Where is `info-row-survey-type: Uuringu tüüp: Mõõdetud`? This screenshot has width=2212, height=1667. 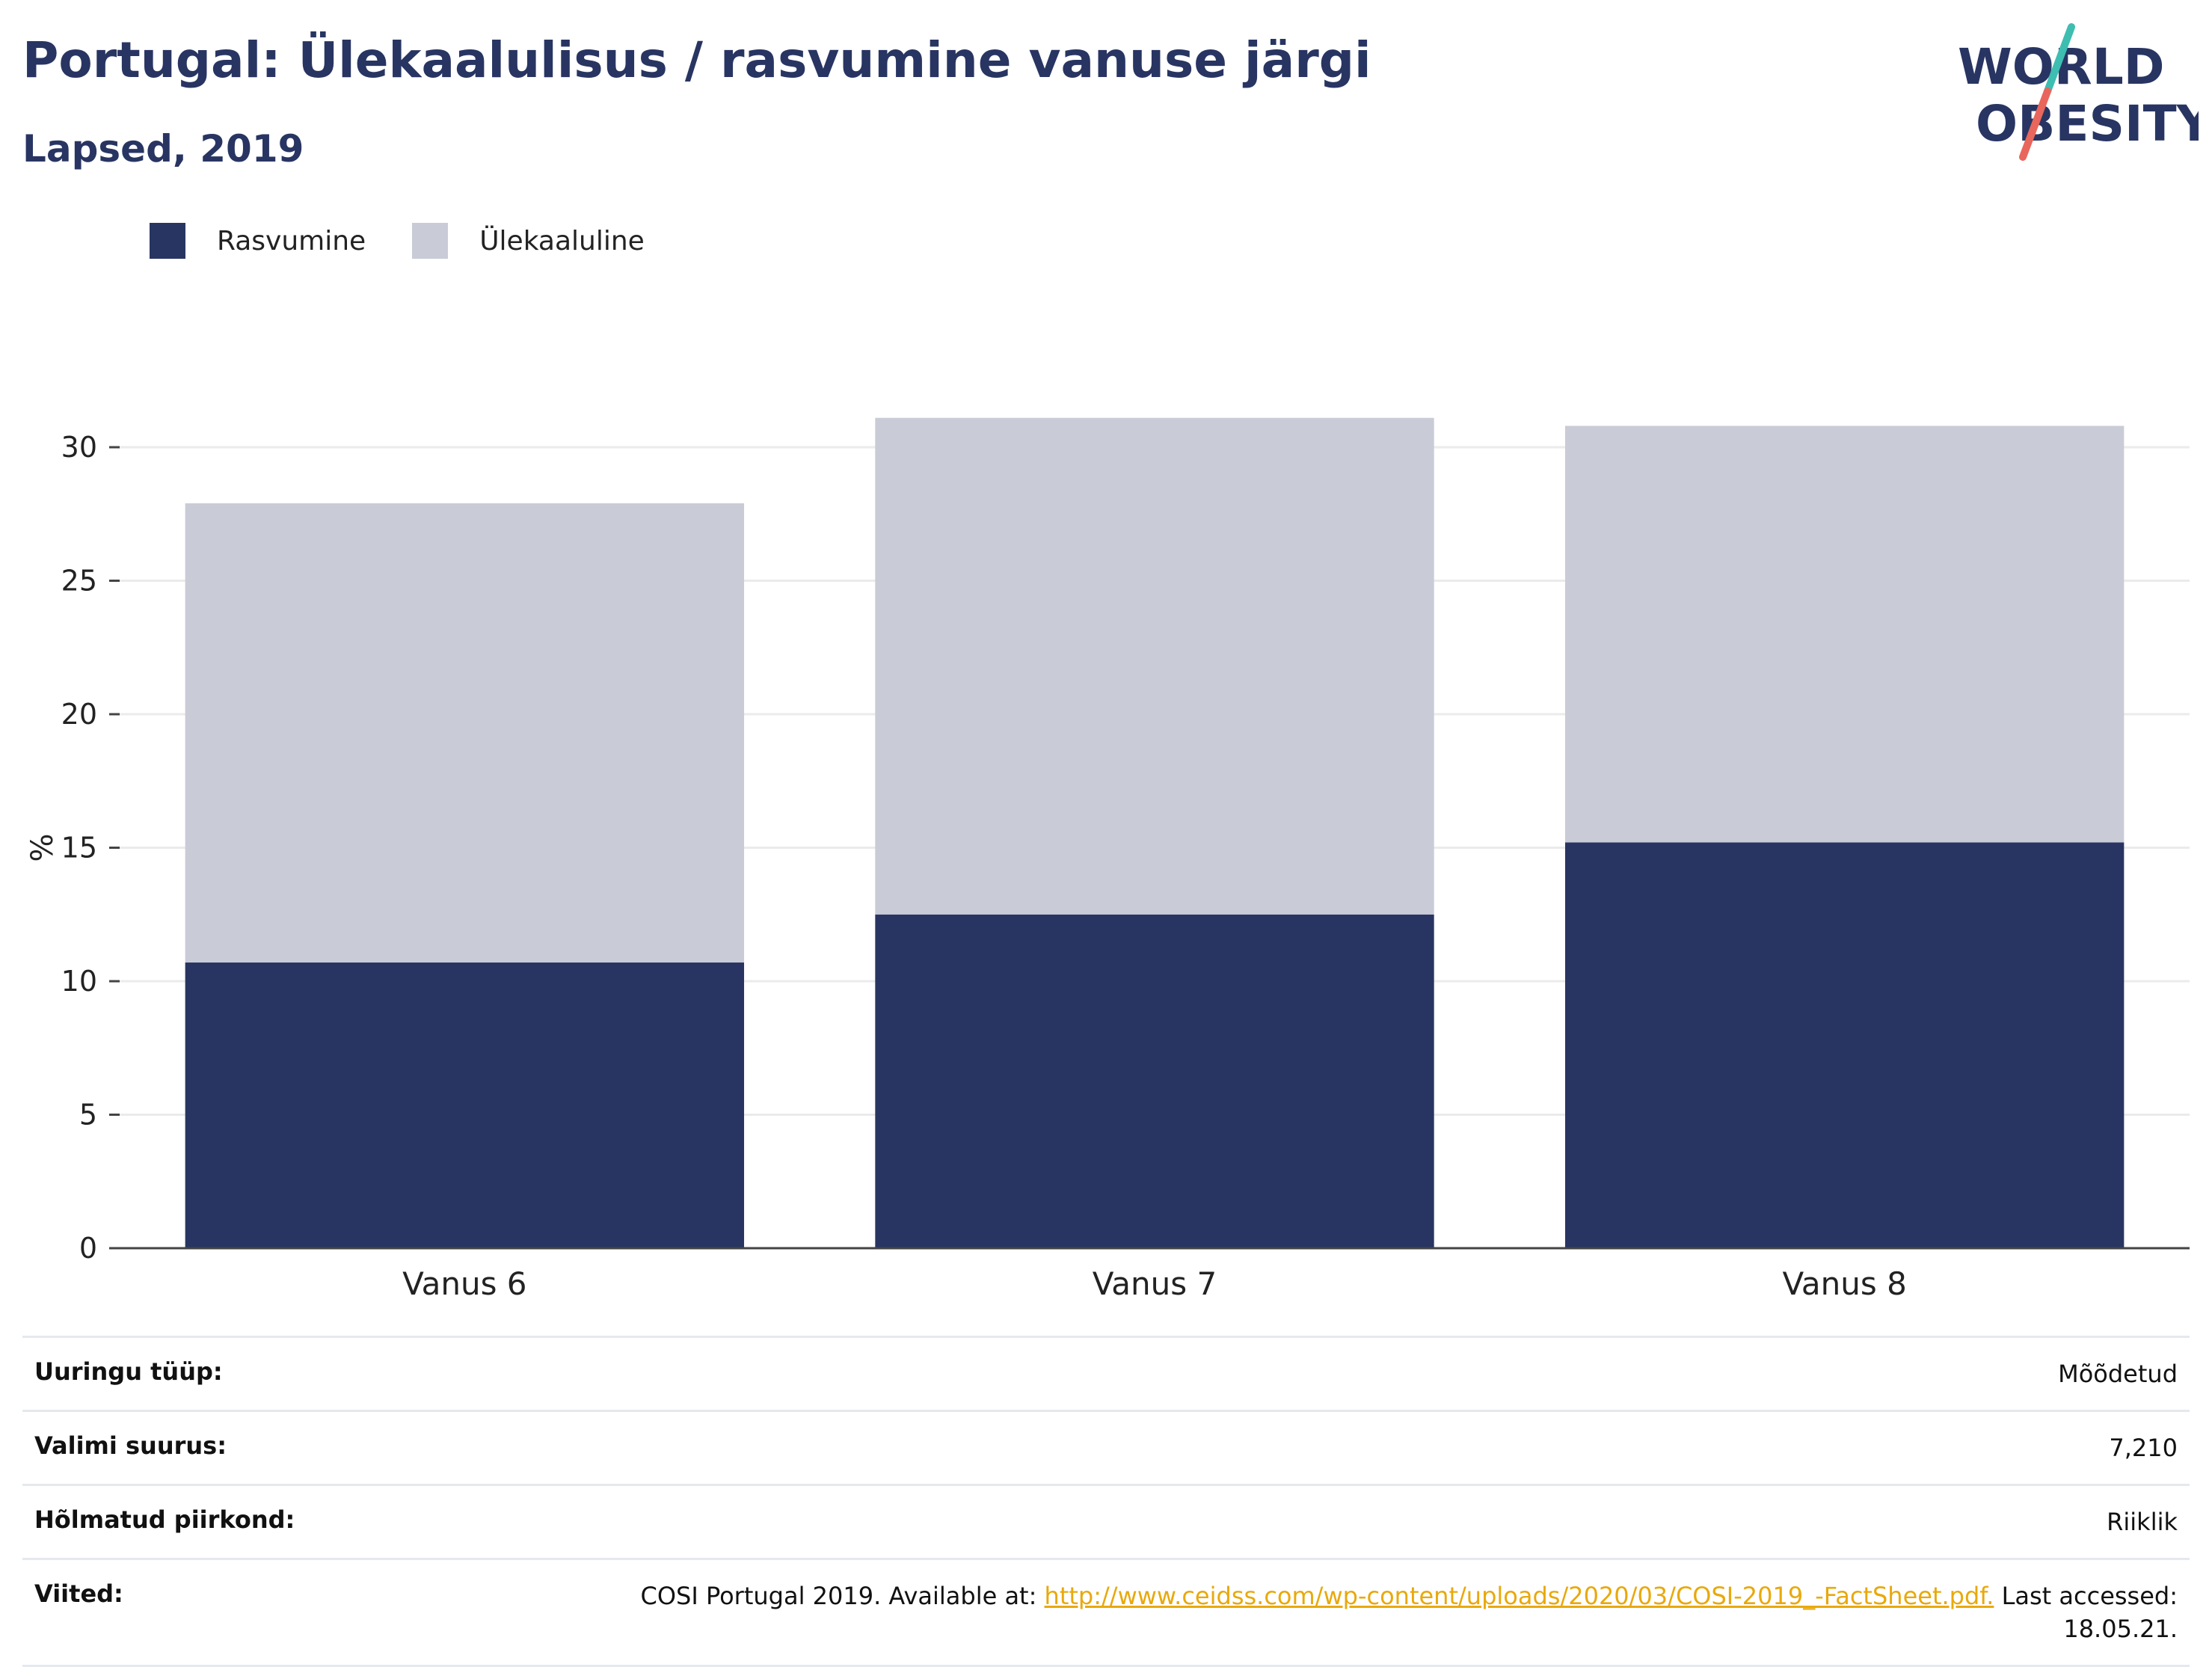 info-row-survey-type: Uuringu tüüp: Mõõdetud is located at coordinates (1106, 1373).